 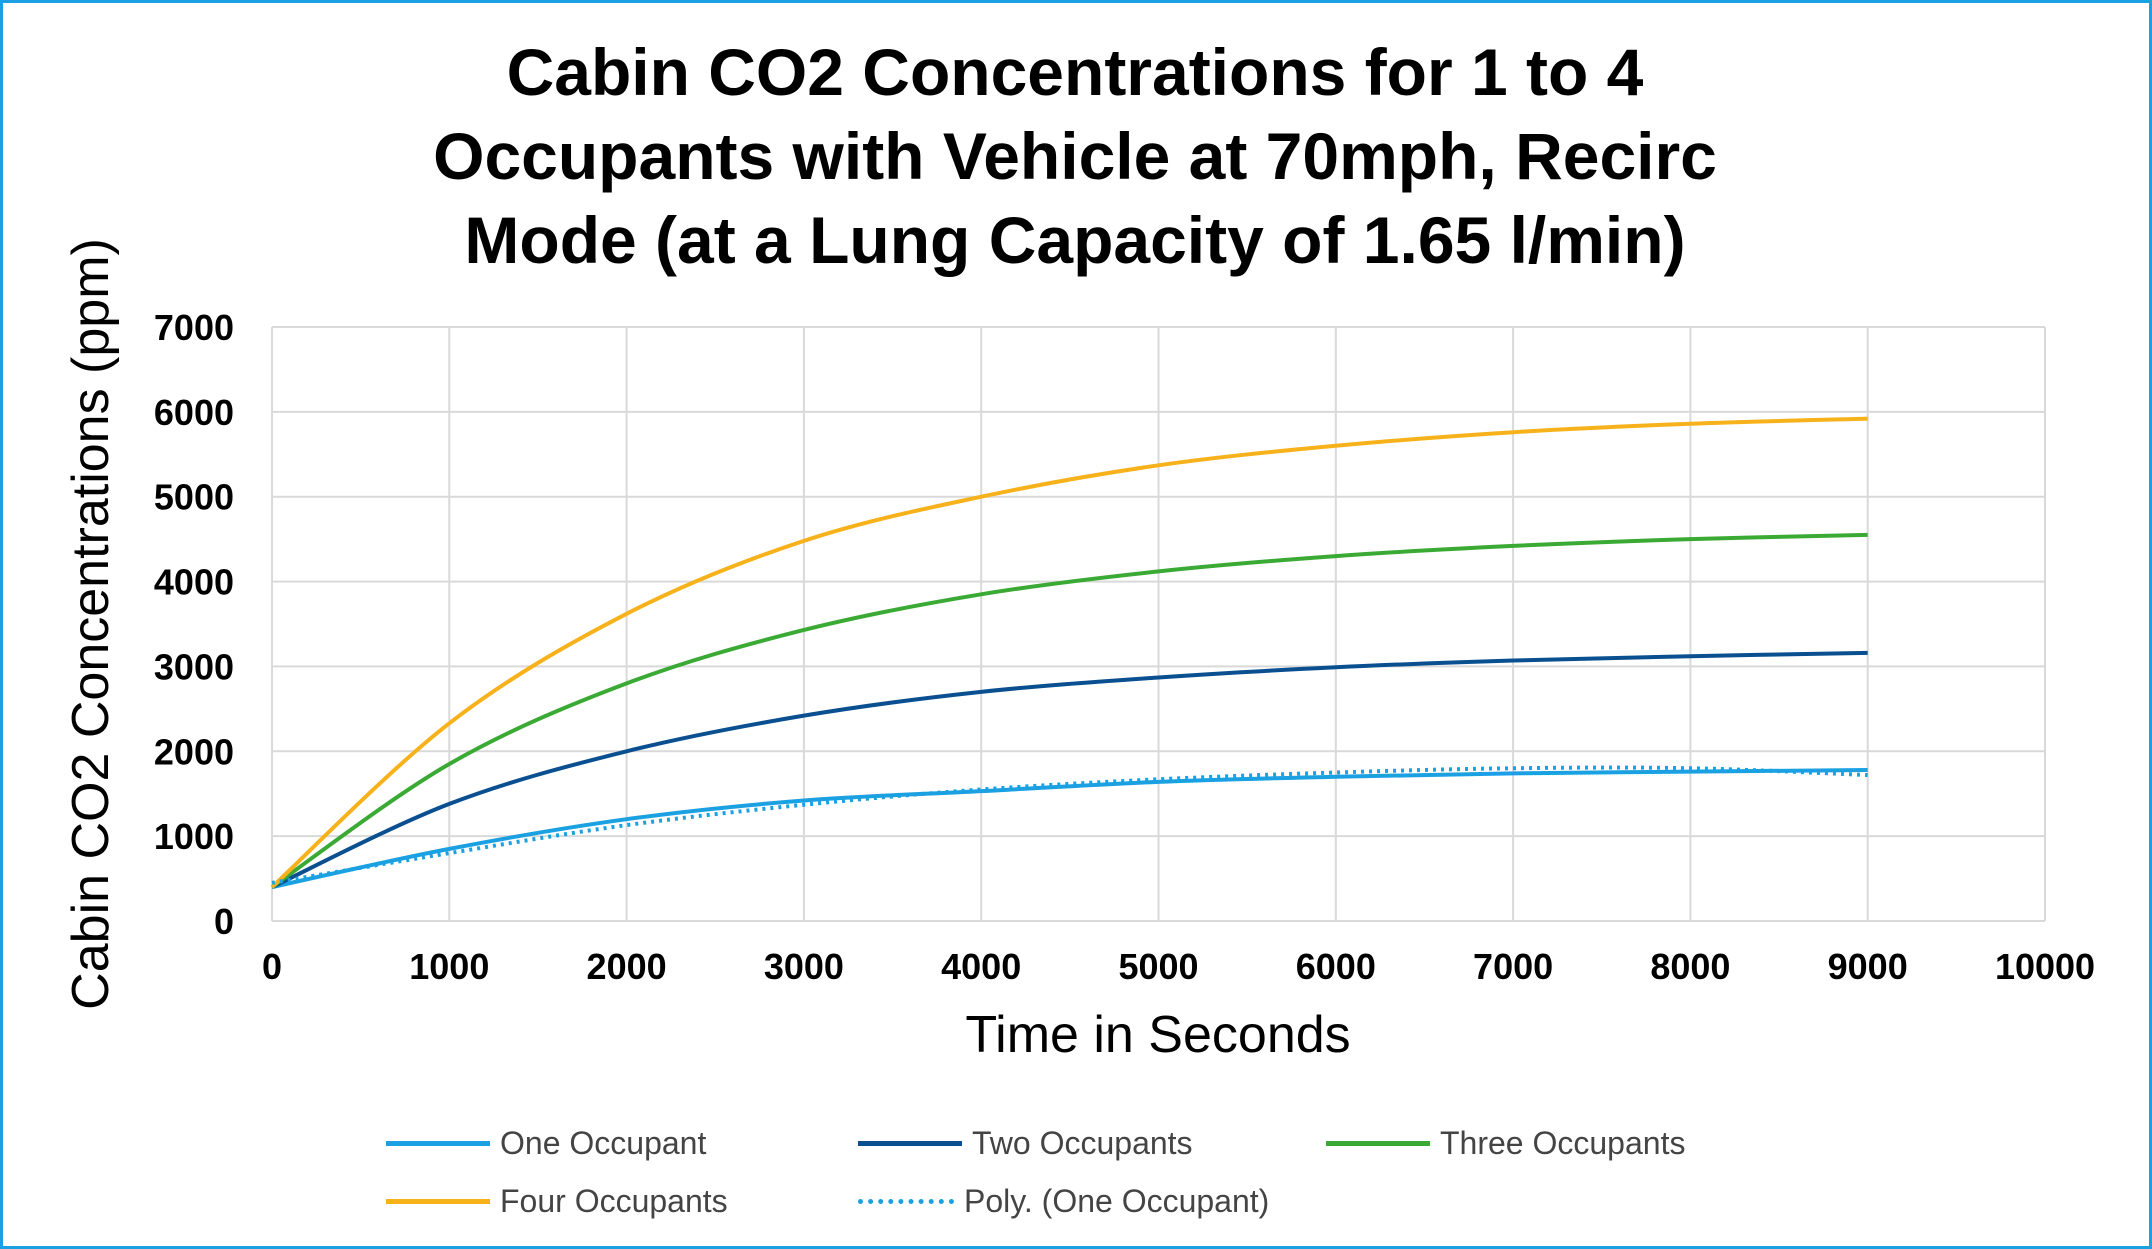 I want to click on legend-item-four-occupants: Four Occupants, so click(x=557, y=1201).